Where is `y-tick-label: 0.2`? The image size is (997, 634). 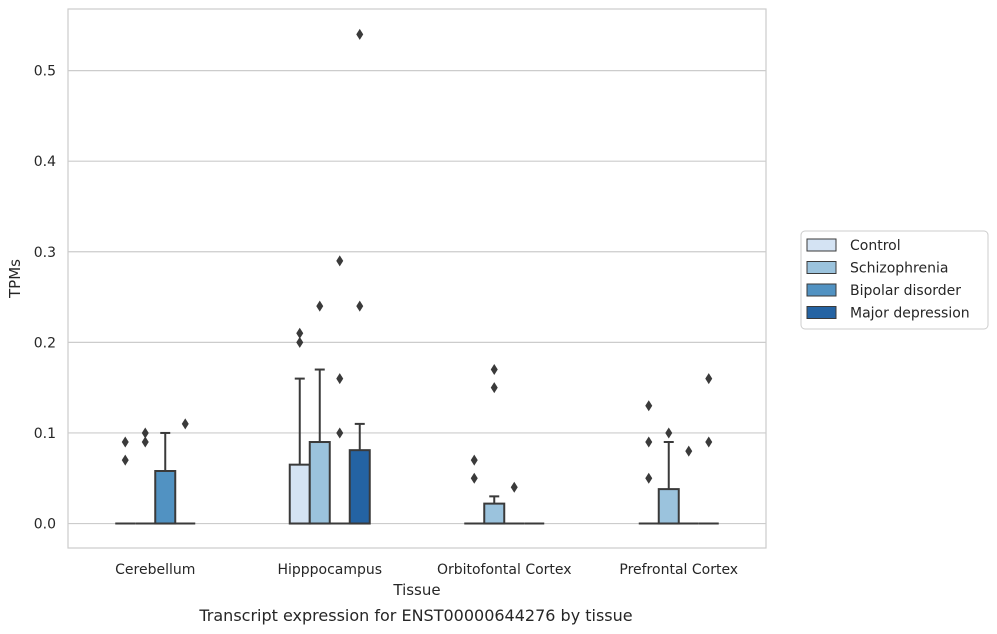 y-tick-label: 0.2 is located at coordinates (45, 343).